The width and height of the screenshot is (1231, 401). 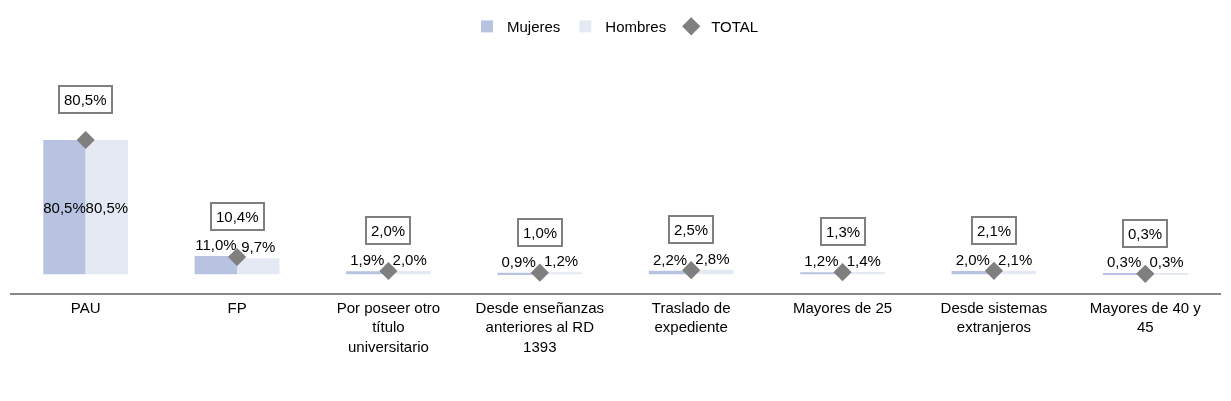 What do you see at coordinates (863, 261) in the screenshot?
I see `data-label: 1,4%` at bounding box center [863, 261].